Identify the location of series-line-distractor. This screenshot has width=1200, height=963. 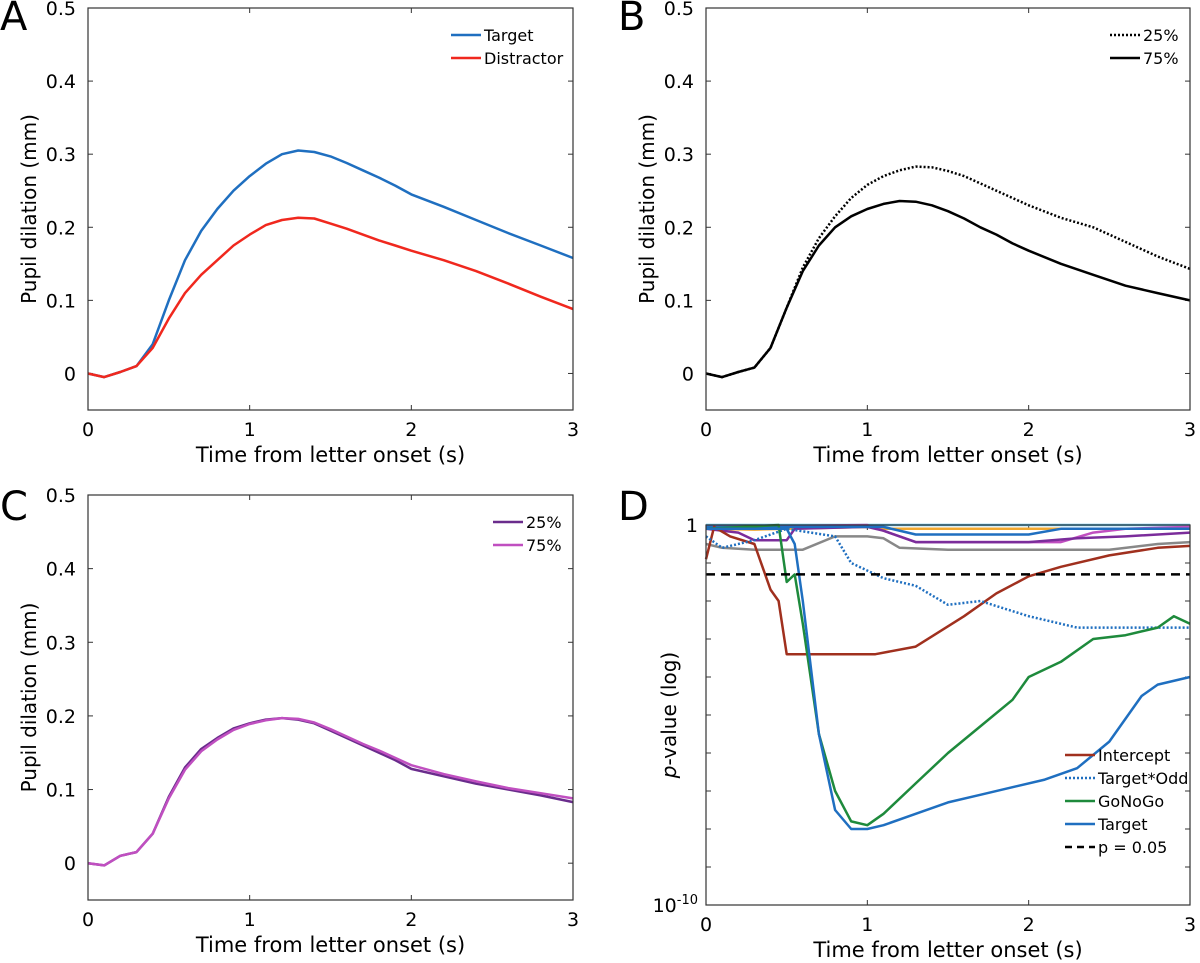
(330, 297).